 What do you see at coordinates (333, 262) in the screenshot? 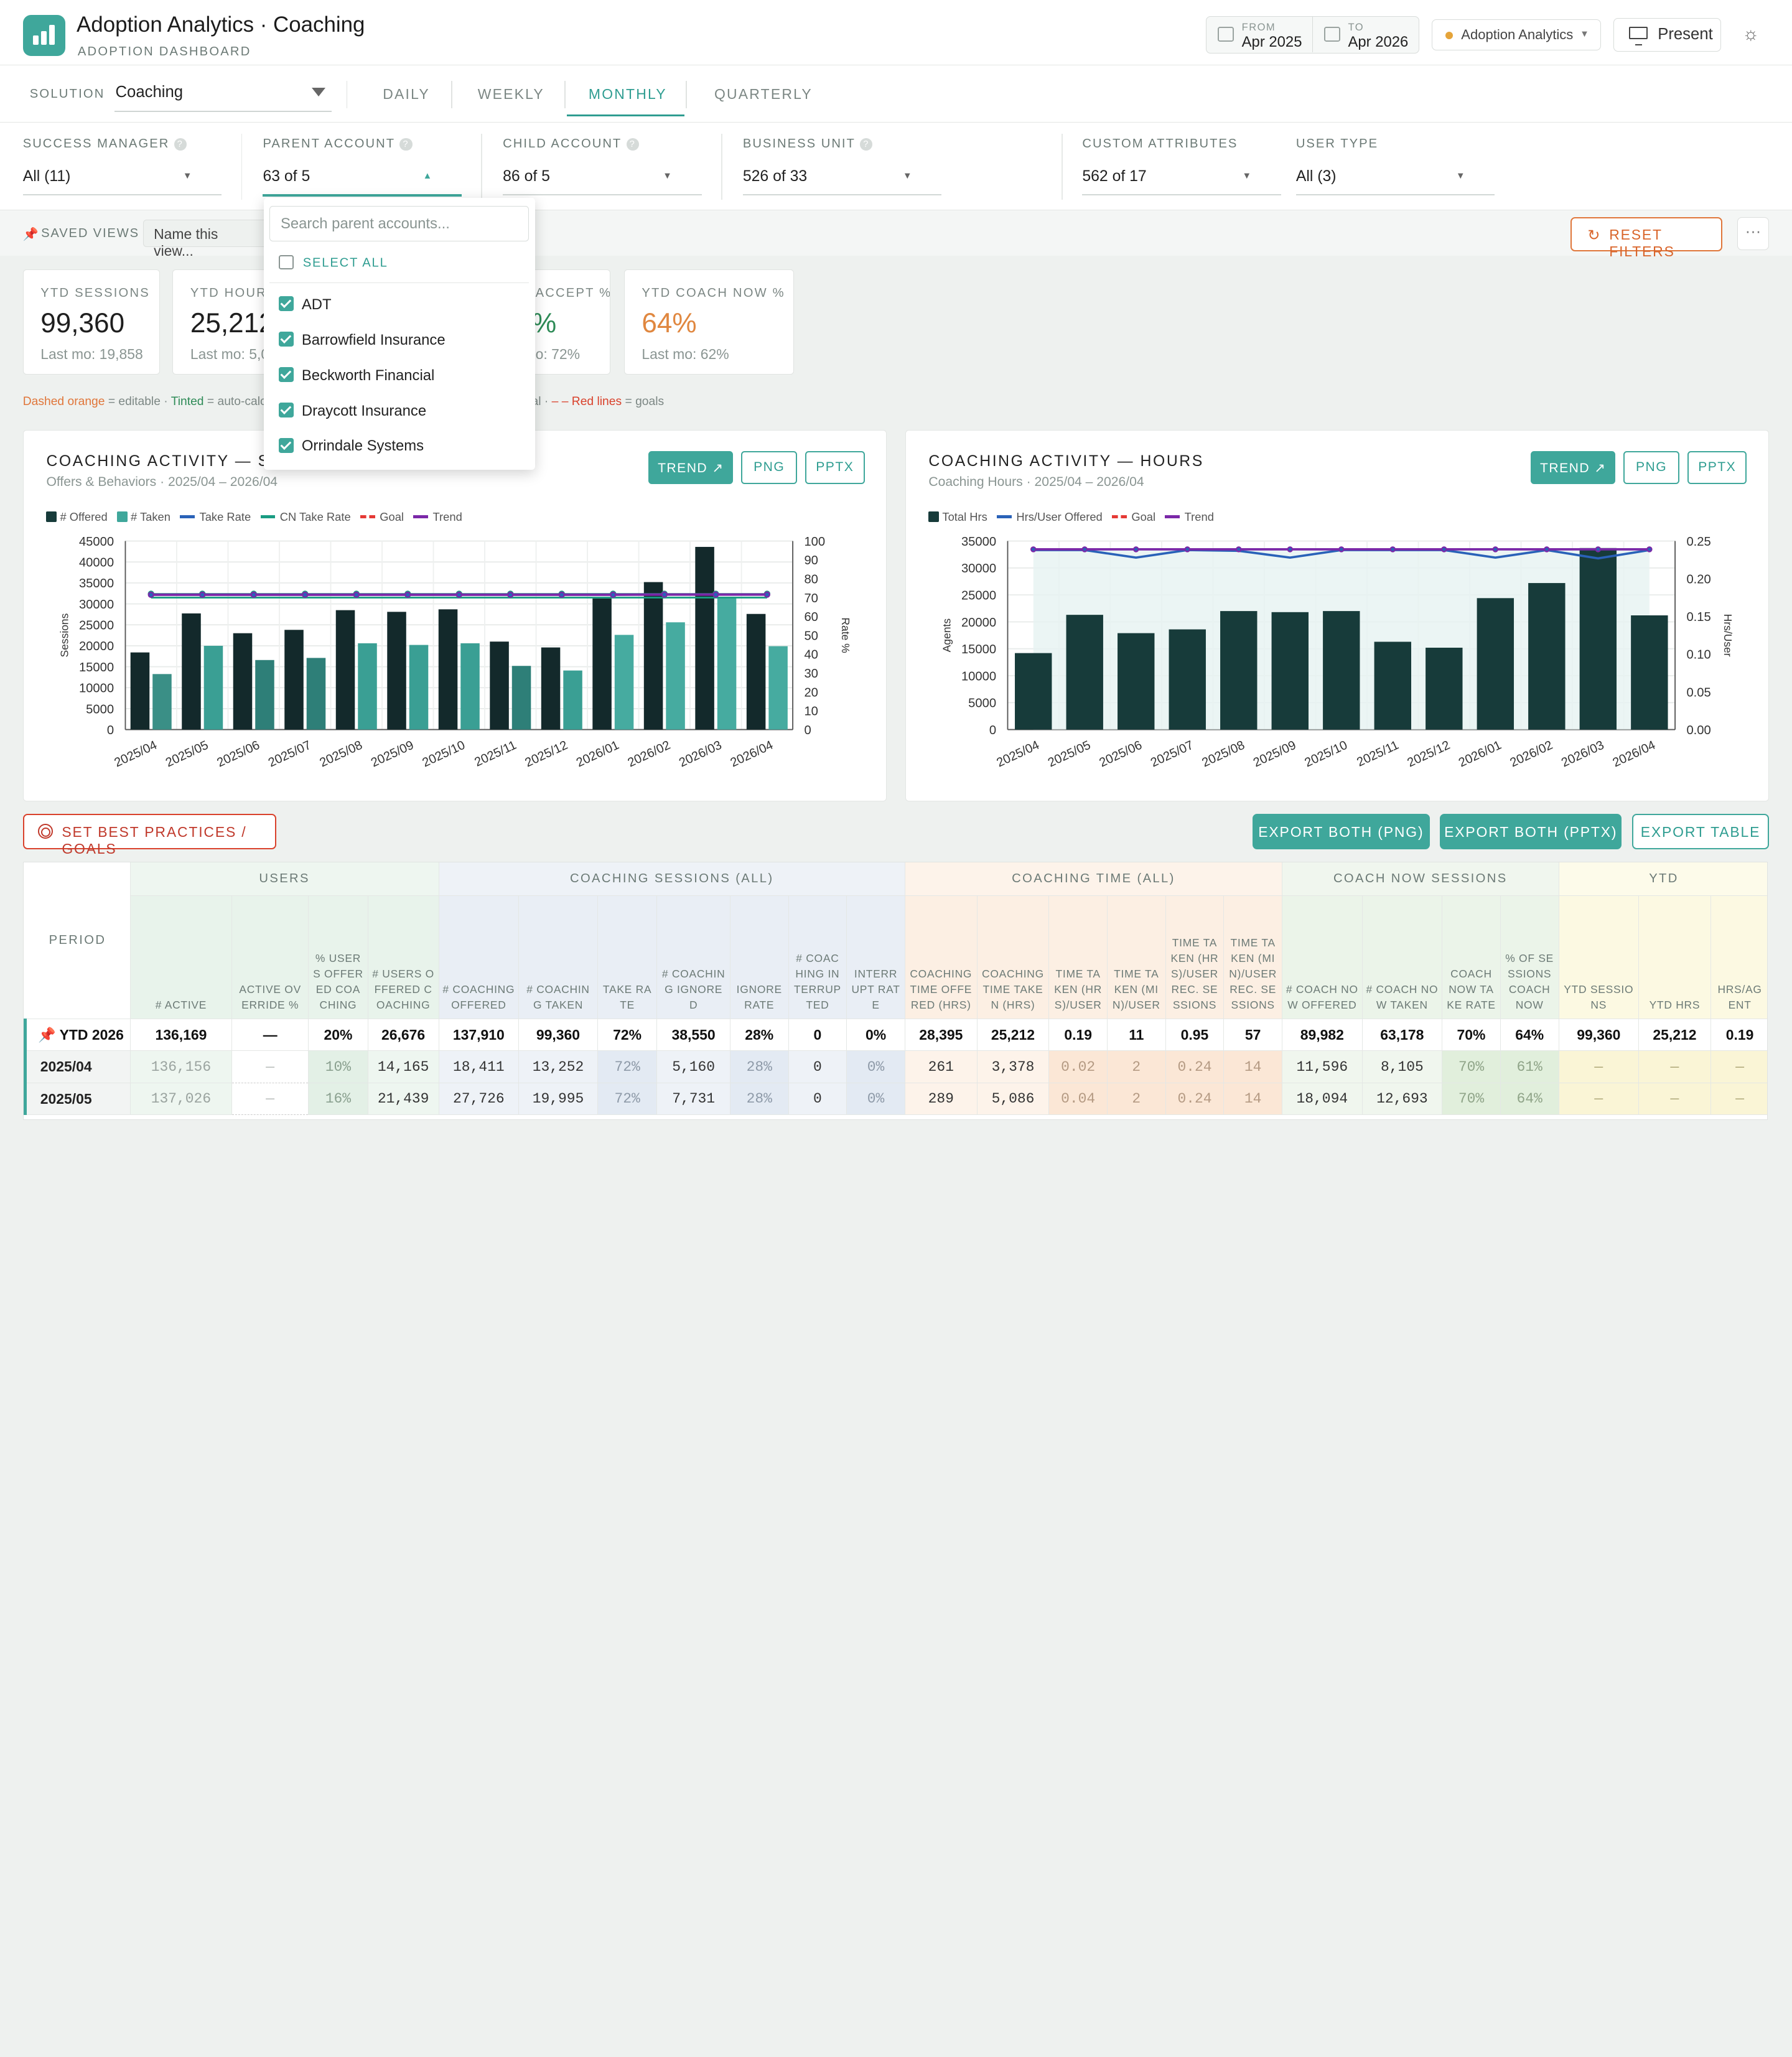
I see `select-all-checkbox: SELECT ALL` at bounding box center [333, 262].